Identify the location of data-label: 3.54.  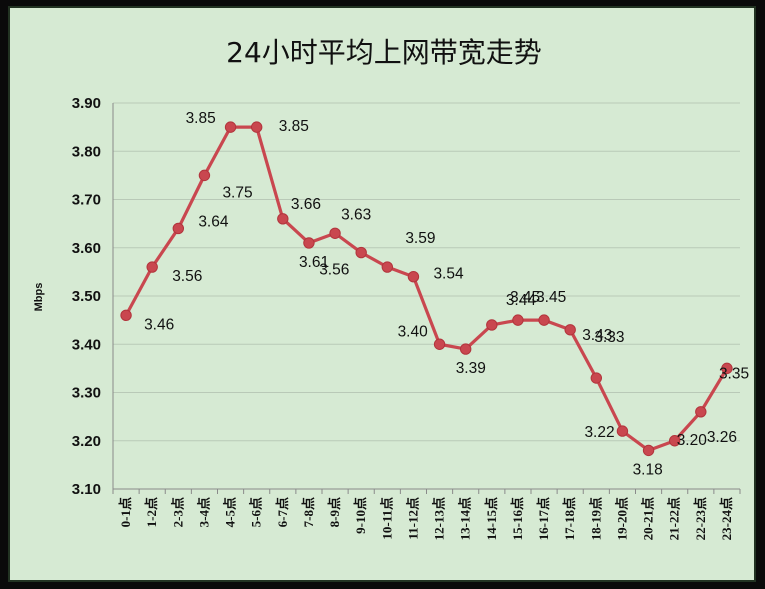
(448, 274).